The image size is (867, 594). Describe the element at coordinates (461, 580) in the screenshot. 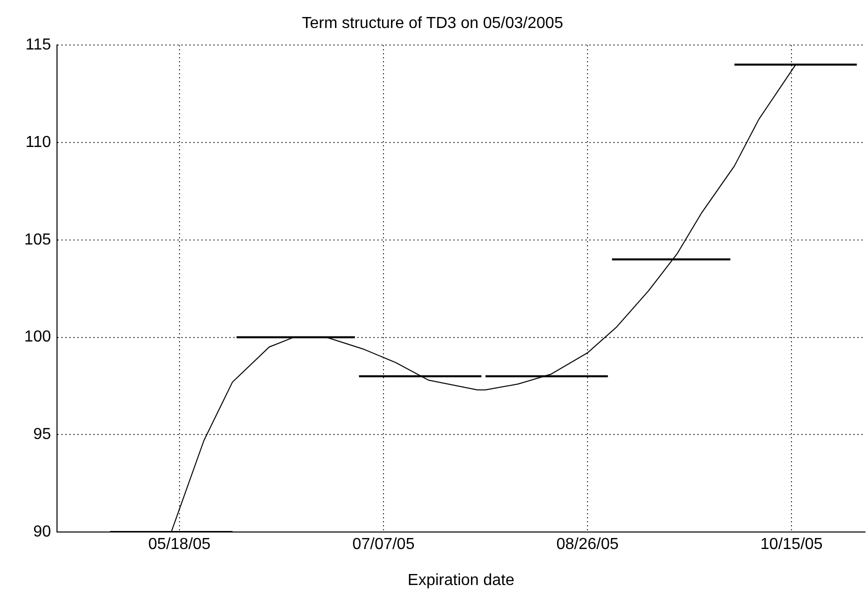

I see `x-axis-title: Expiration date` at that location.